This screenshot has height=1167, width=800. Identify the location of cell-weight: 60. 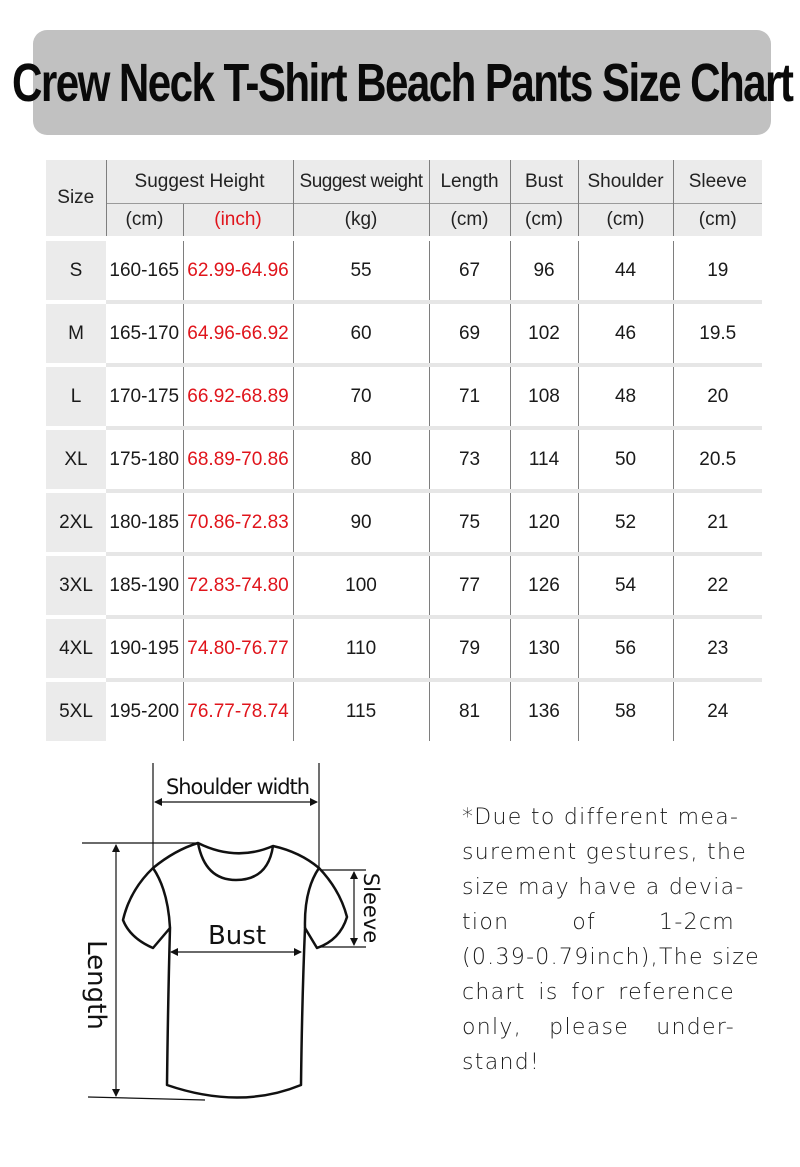
(361, 332).